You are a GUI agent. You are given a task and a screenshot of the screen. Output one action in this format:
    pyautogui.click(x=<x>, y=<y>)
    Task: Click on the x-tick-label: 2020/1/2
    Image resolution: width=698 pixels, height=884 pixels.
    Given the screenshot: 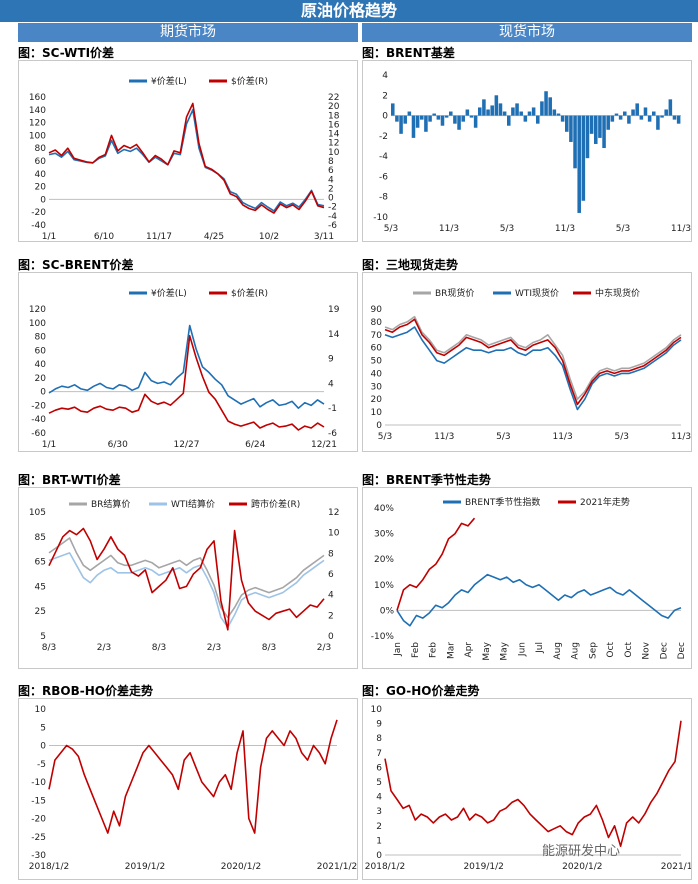 What is the action you would take?
    pyautogui.click(x=582, y=867)
    